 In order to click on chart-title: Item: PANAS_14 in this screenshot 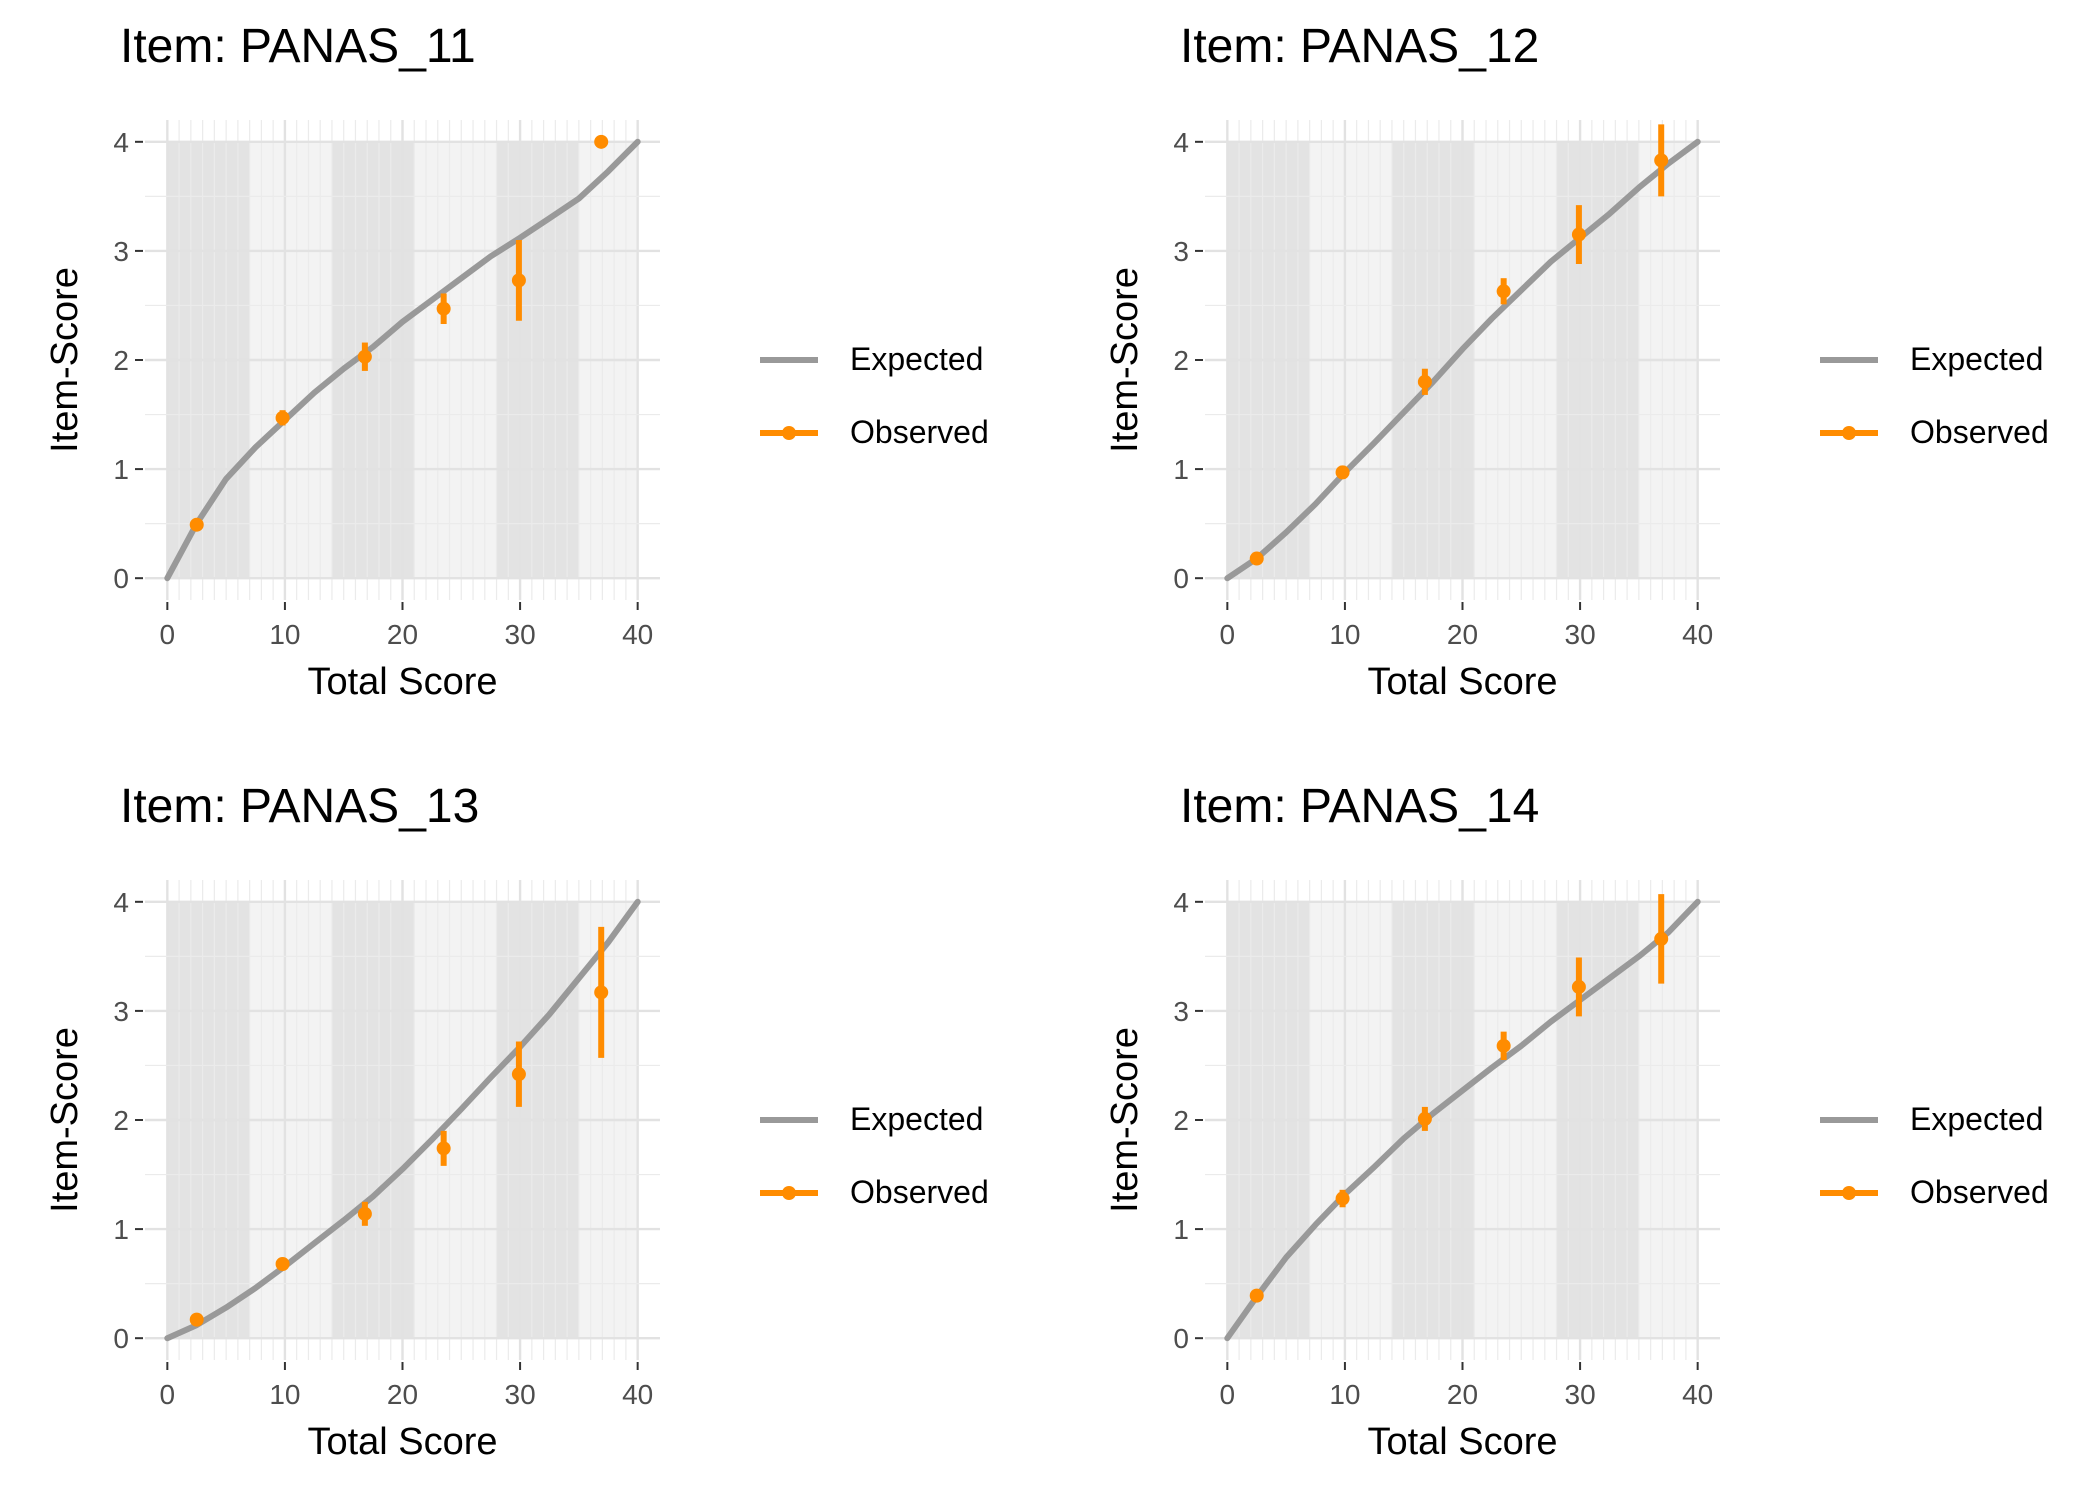, I will do `click(1359, 806)`.